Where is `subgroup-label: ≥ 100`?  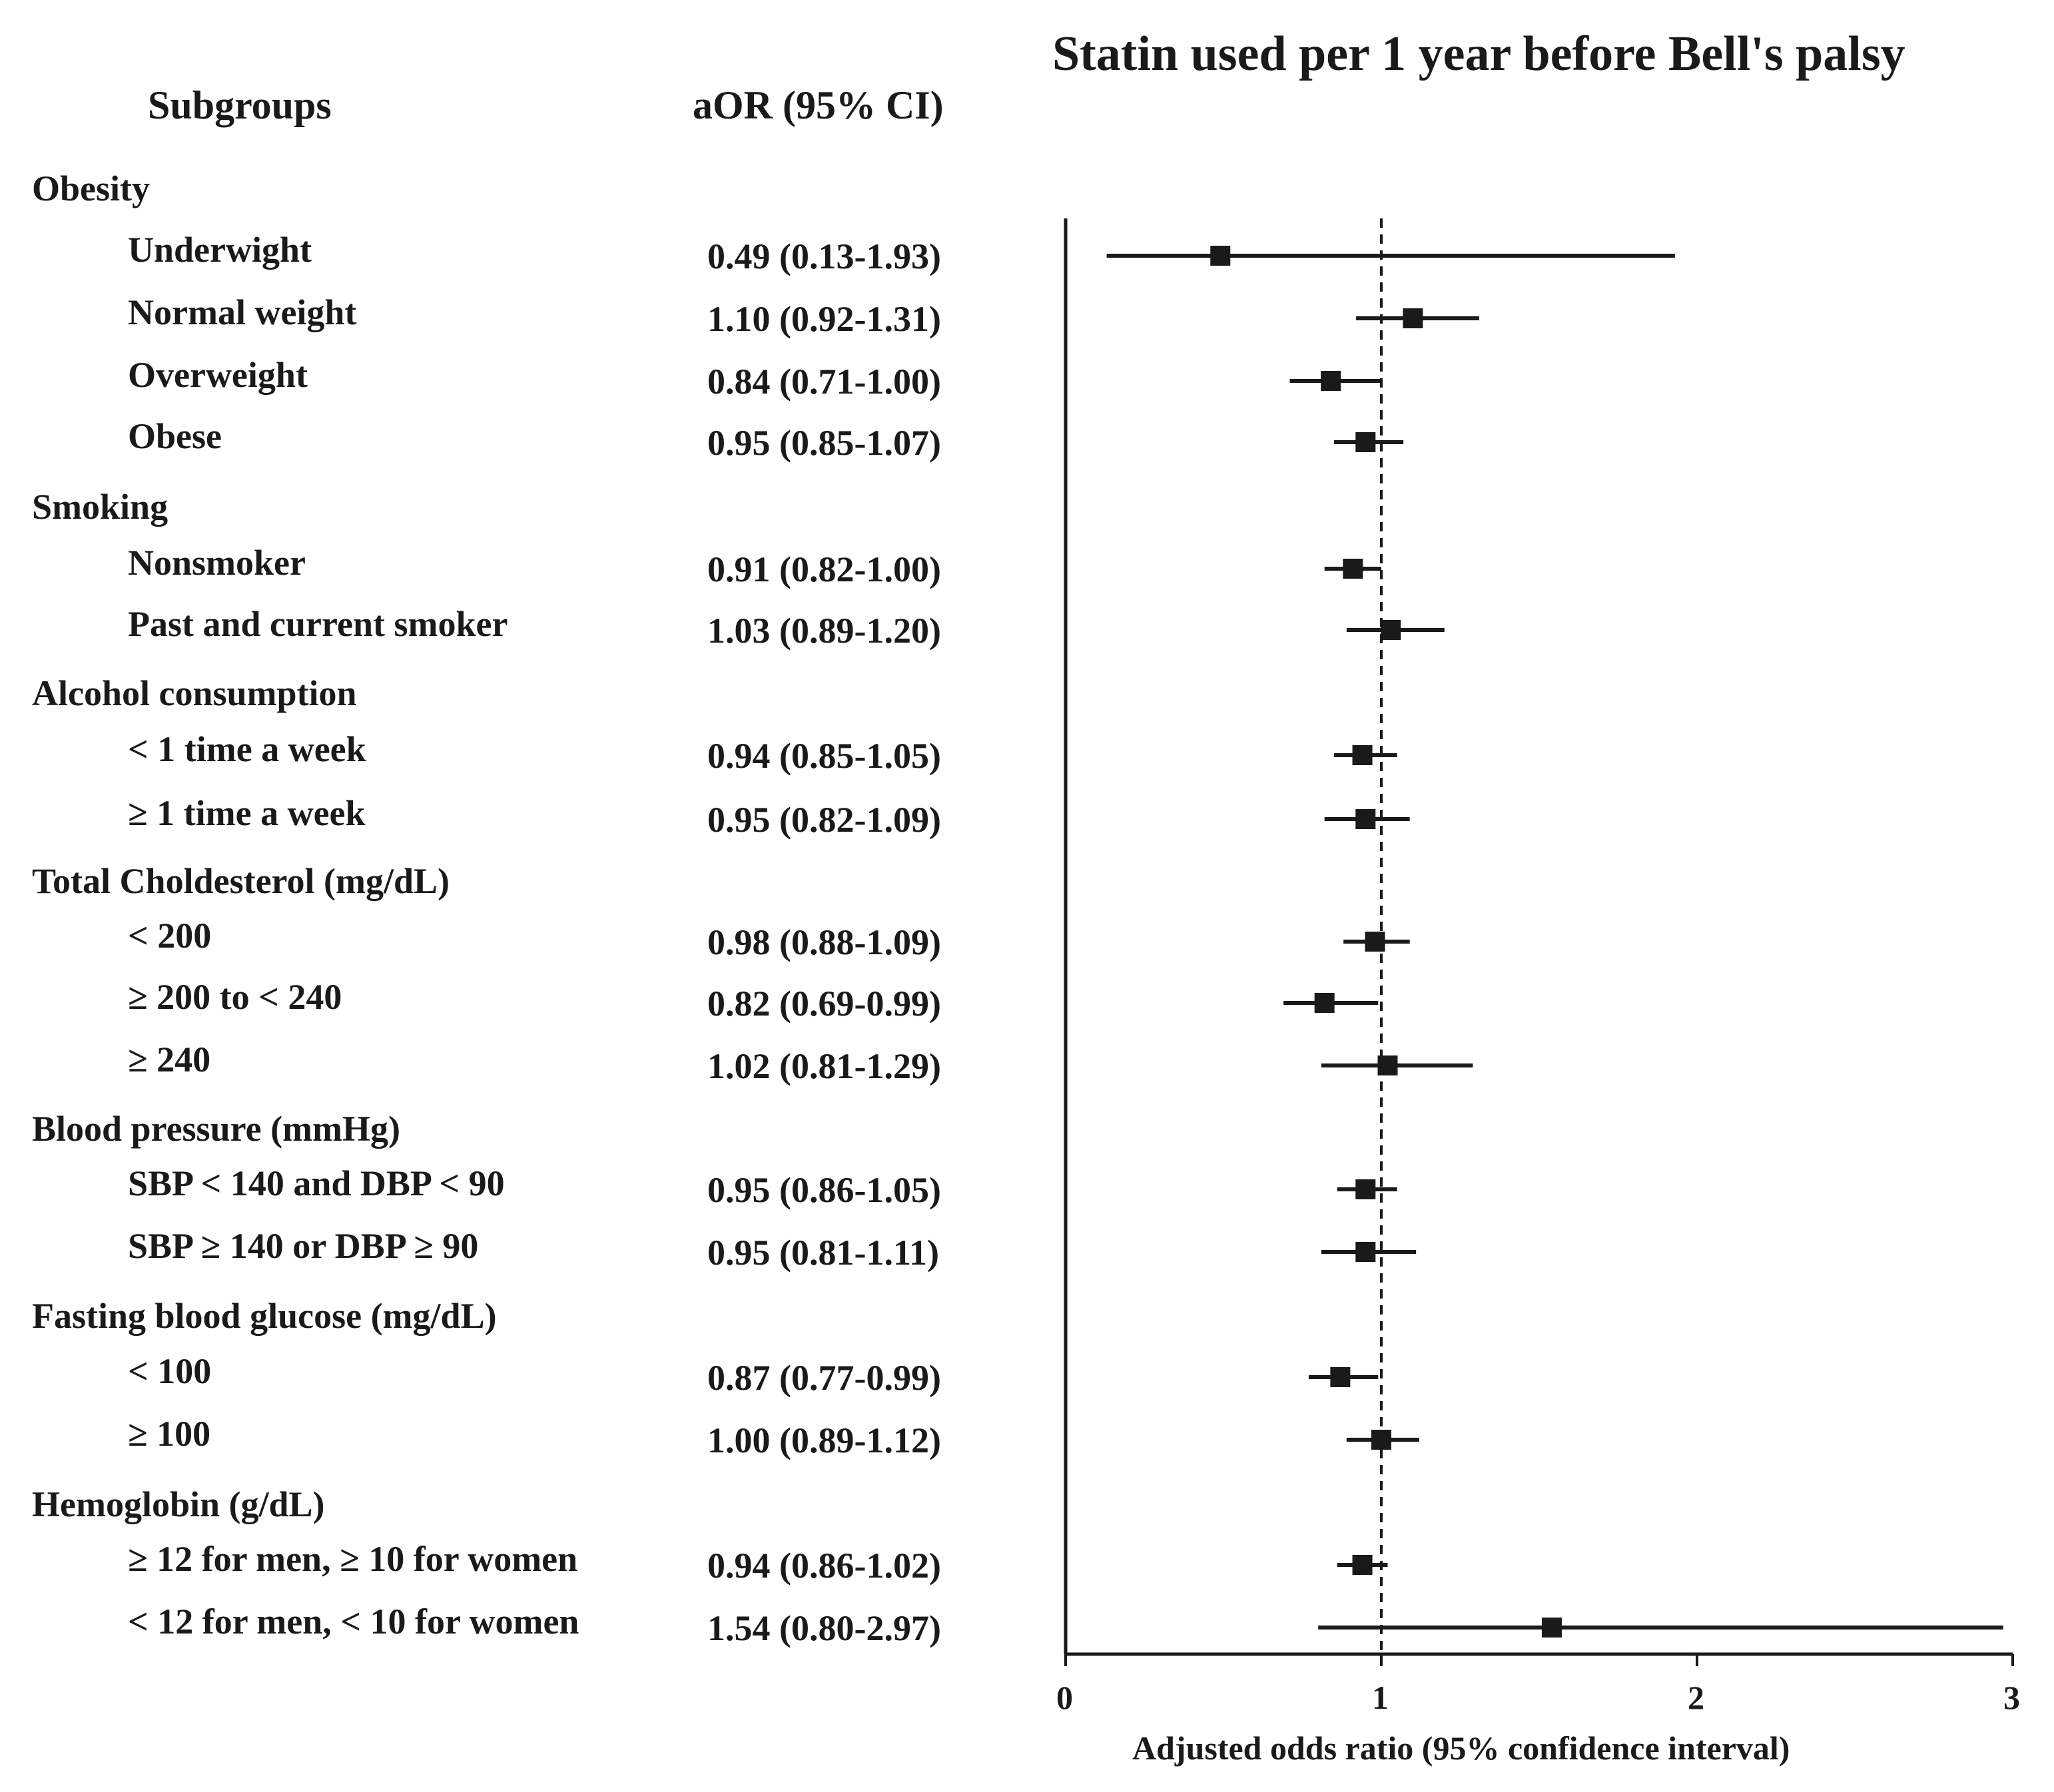 subgroup-label: ≥ 100 is located at coordinates (169, 1434).